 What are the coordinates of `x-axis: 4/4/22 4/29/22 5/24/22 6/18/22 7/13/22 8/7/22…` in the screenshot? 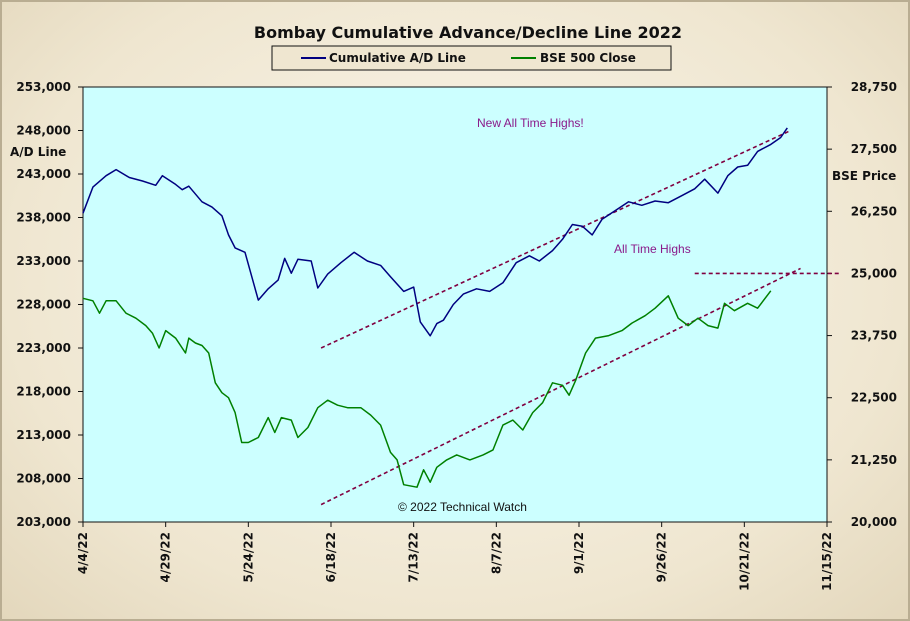 It's located at (455, 556).